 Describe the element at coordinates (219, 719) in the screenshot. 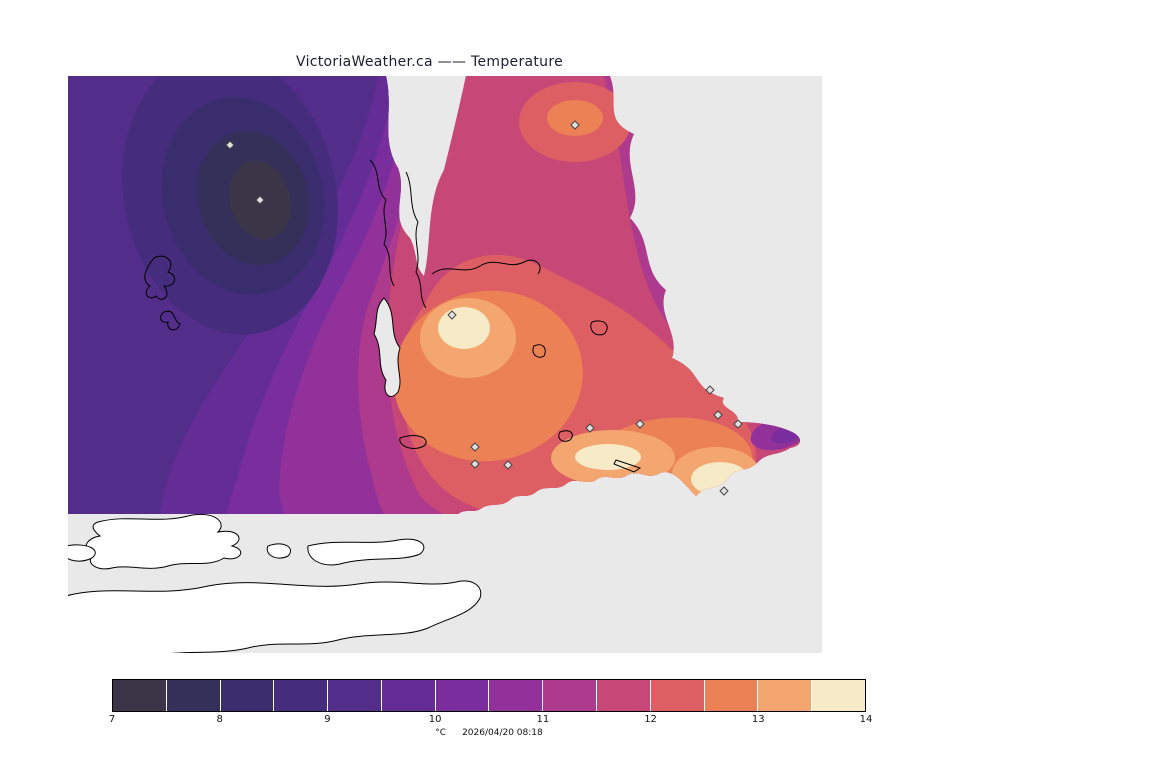

I see `colorbar-tick-label: 8` at that location.